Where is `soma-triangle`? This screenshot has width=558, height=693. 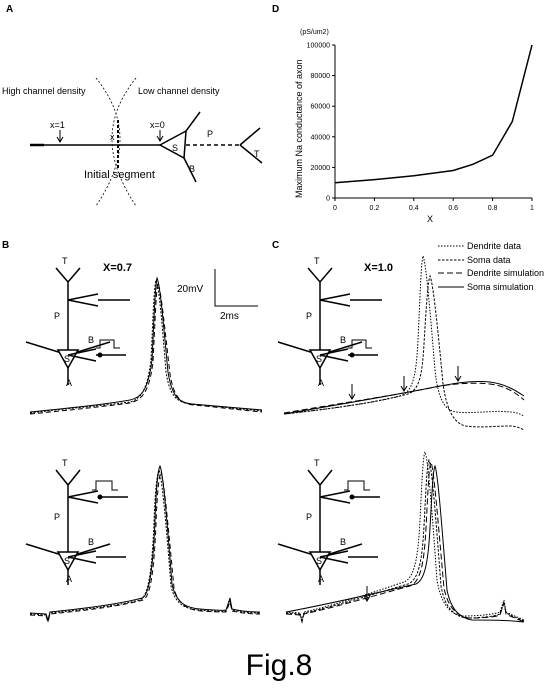 soma-triangle is located at coordinates (172, 144).